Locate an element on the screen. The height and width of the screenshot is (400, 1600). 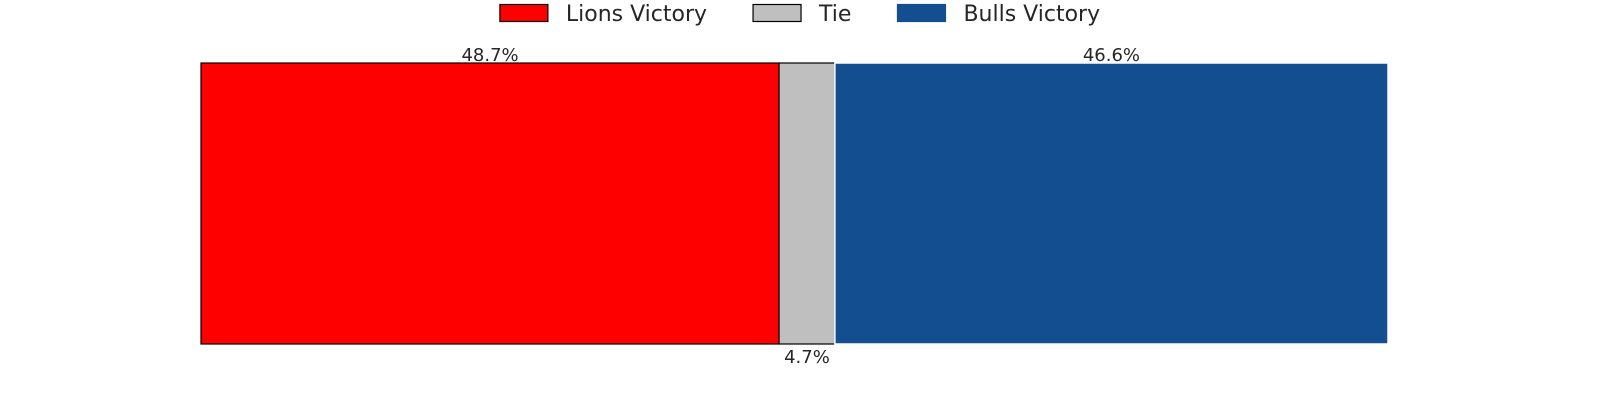
legend-label-lions-victory: Lions Victory is located at coordinates (636, 14).